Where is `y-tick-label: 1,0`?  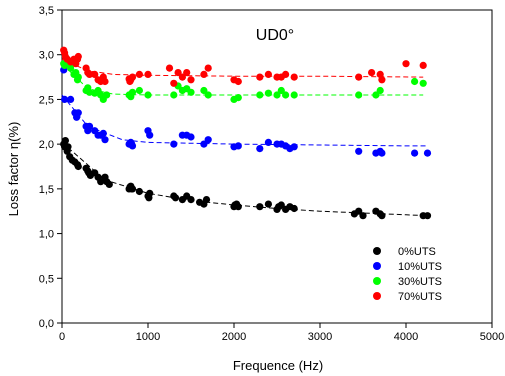 y-tick-label: 1,0 is located at coordinates (46, 235).